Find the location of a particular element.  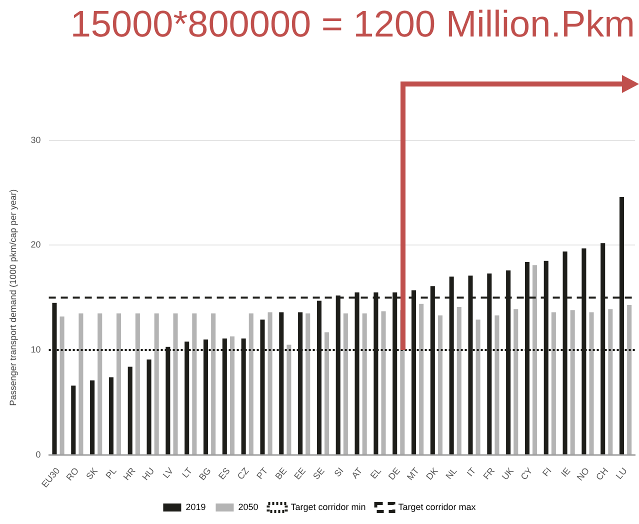

chart-title: 15000*800000 = 1200 Million.Pkm is located at coordinates (352, 23).